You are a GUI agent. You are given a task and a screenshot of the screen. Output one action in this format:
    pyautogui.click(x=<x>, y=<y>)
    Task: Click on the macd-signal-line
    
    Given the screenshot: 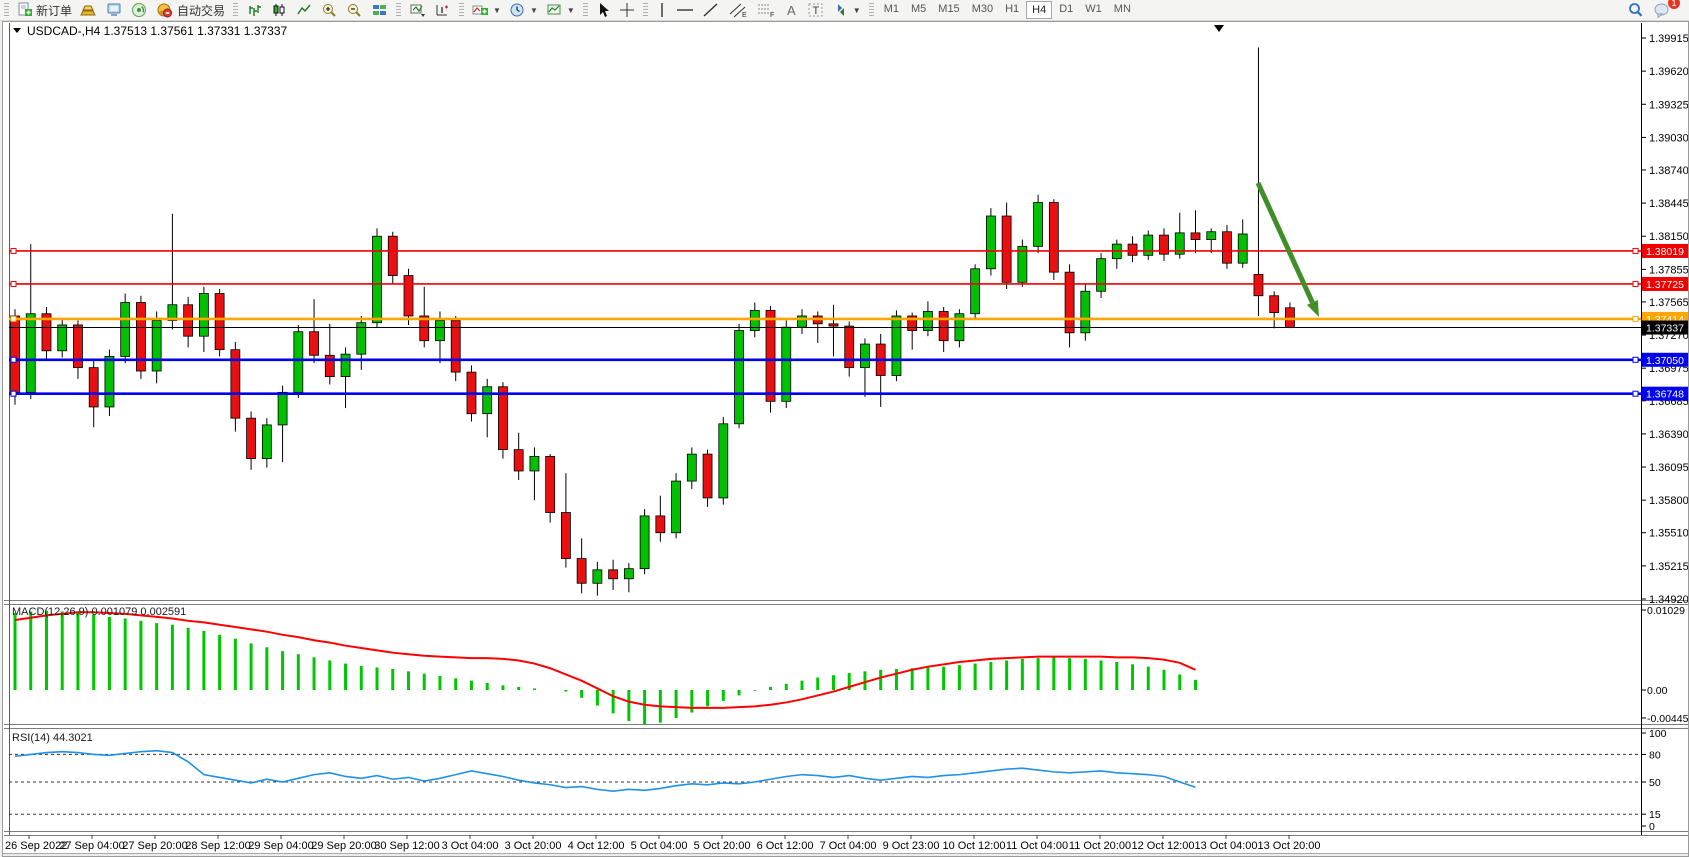 What is the action you would take?
    pyautogui.click(x=605, y=660)
    